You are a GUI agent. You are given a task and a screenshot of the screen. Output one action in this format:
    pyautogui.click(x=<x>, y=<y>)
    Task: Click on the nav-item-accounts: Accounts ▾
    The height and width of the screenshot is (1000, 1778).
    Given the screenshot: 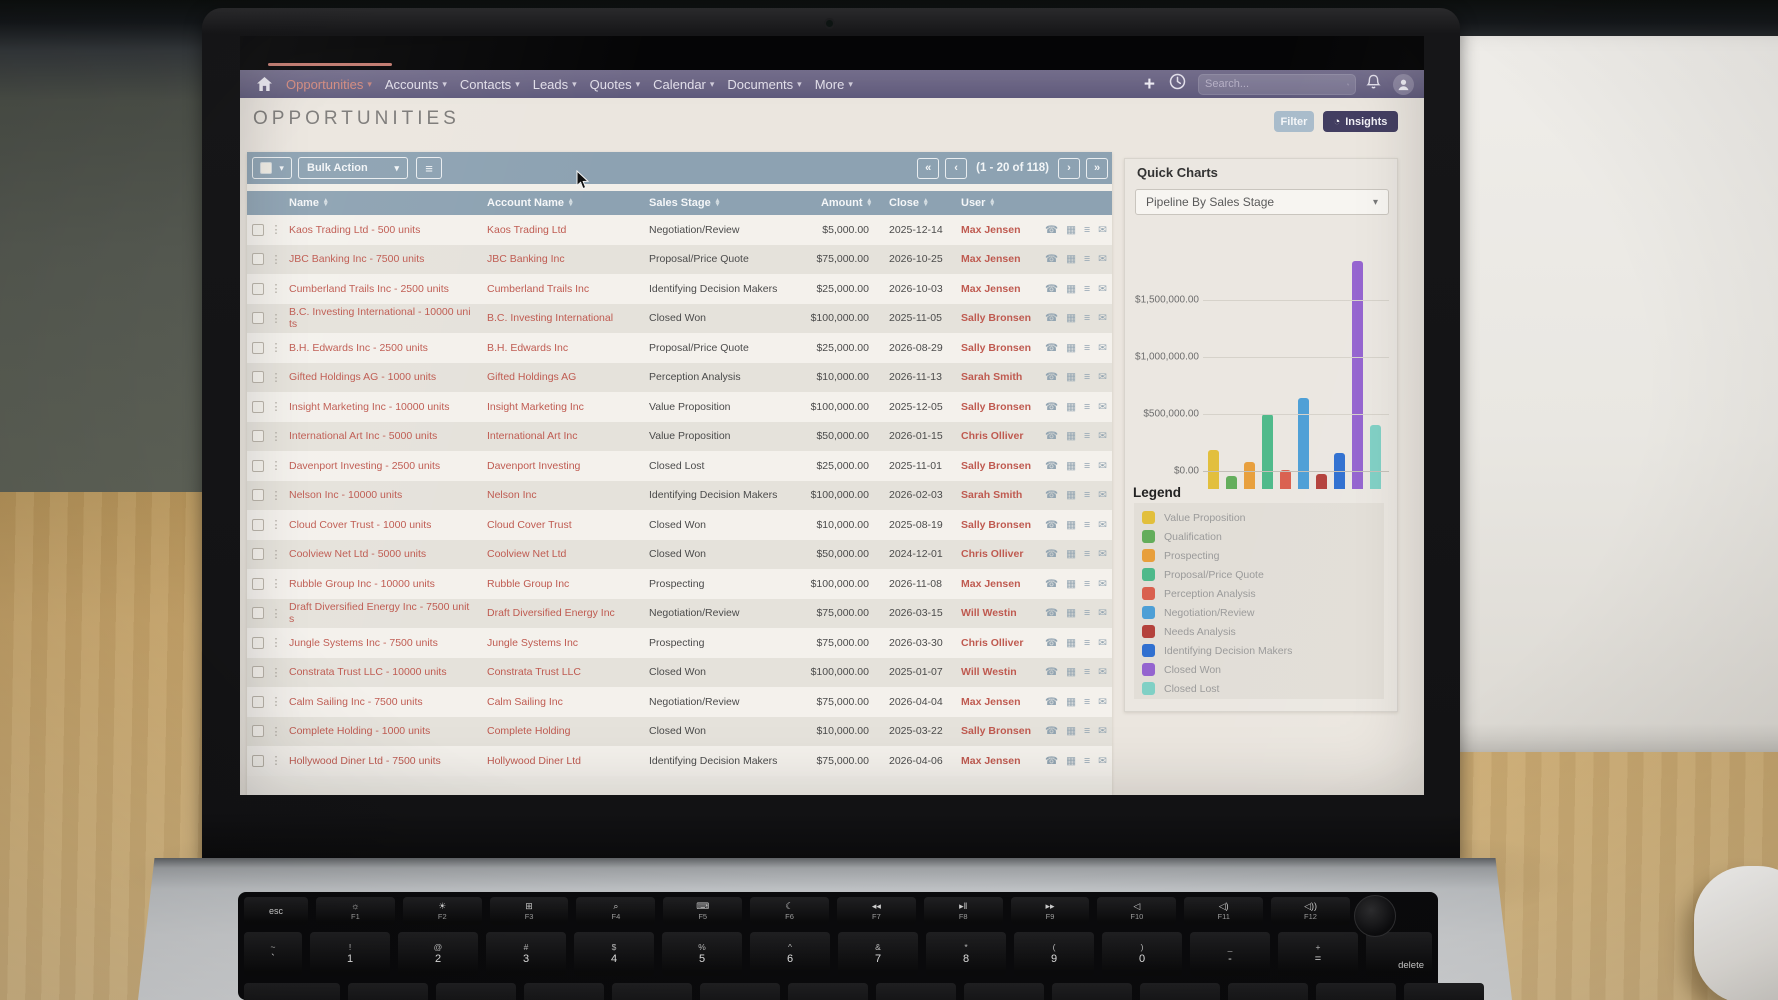 What is the action you would take?
    pyautogui.click(x=416, y=84)
    